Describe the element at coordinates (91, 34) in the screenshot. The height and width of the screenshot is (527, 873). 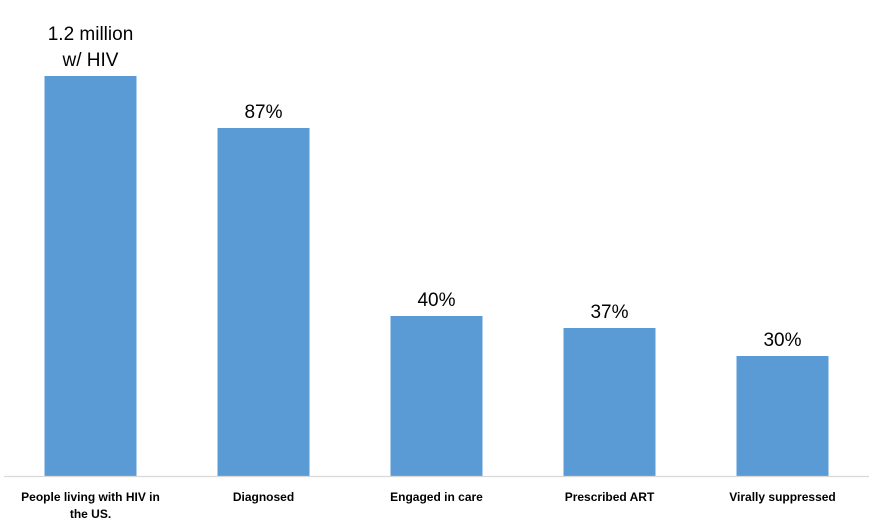
I see `data-label-1-line-1: 1.2 million` at that location.